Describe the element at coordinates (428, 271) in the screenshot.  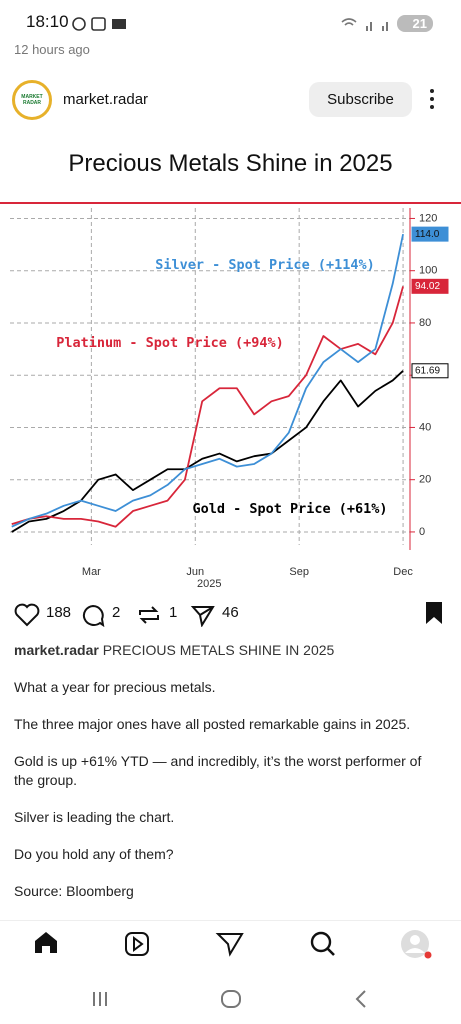
I see `y-tick-label: 100` at that location.